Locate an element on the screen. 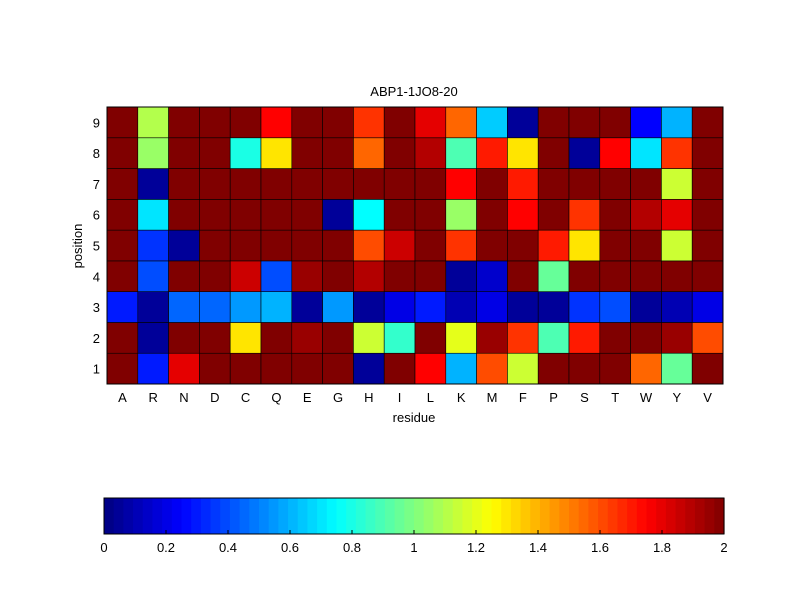  x-tick-label: Q is located at coordinates (276, 397).